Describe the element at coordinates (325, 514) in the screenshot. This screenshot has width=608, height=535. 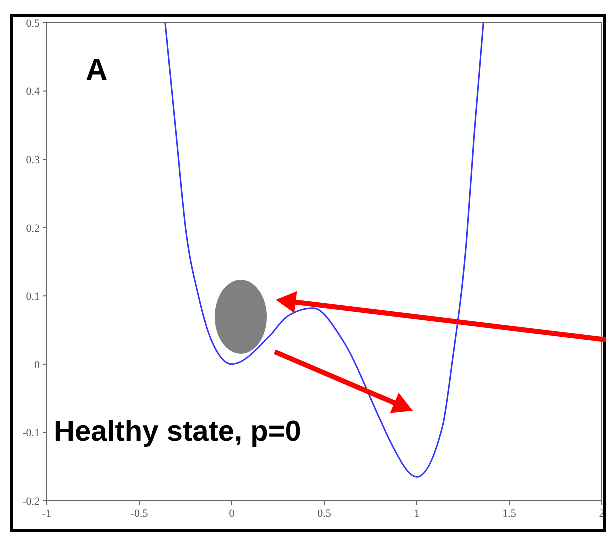
I see `x-tick-label: 0.5` at that location.